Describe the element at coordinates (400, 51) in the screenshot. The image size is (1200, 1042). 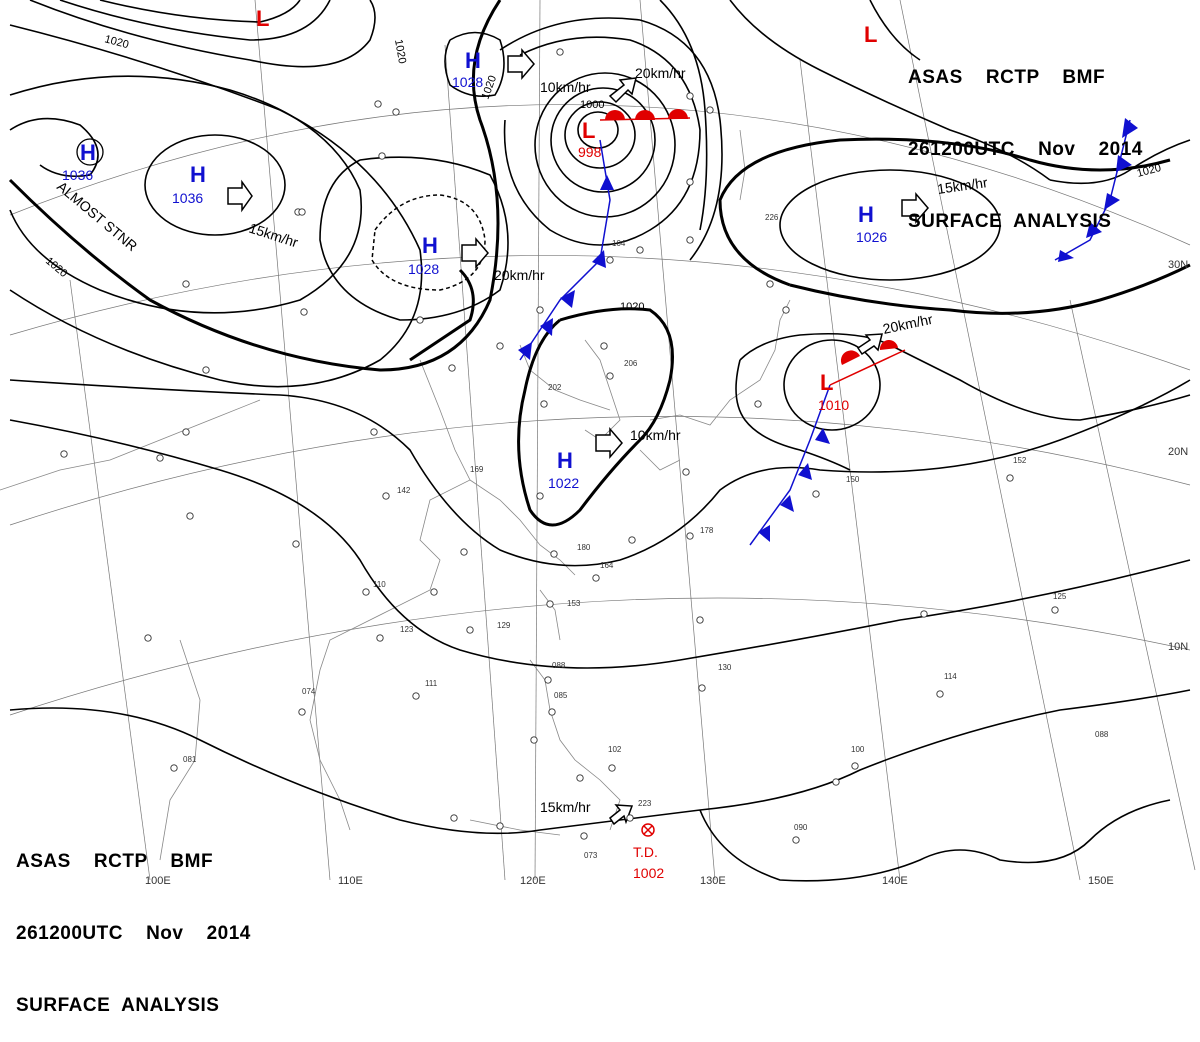
I see `isobar-label: 1020` at that location.